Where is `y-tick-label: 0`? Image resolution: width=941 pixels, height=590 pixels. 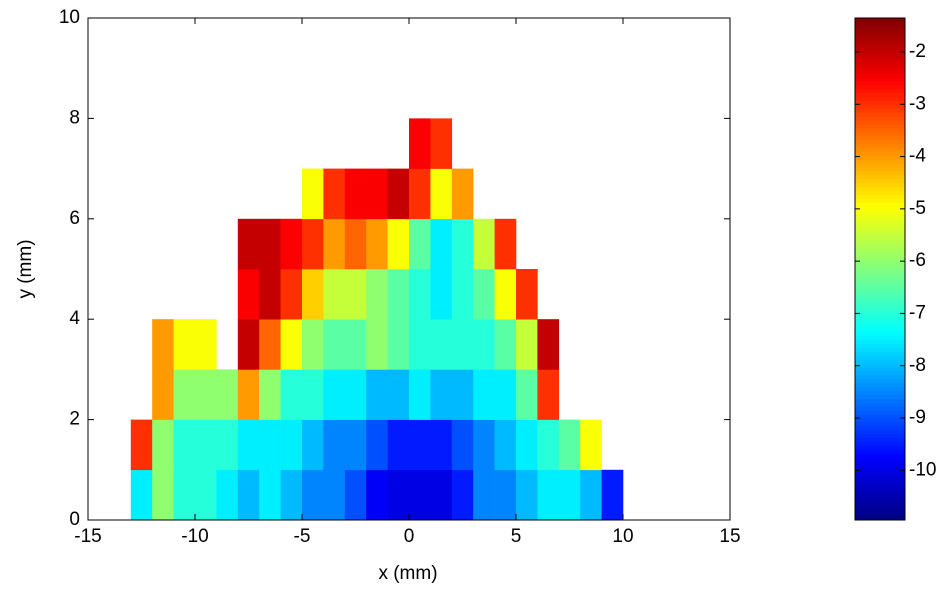 y-tick-label: 0 is located at coordinates (74, 519).